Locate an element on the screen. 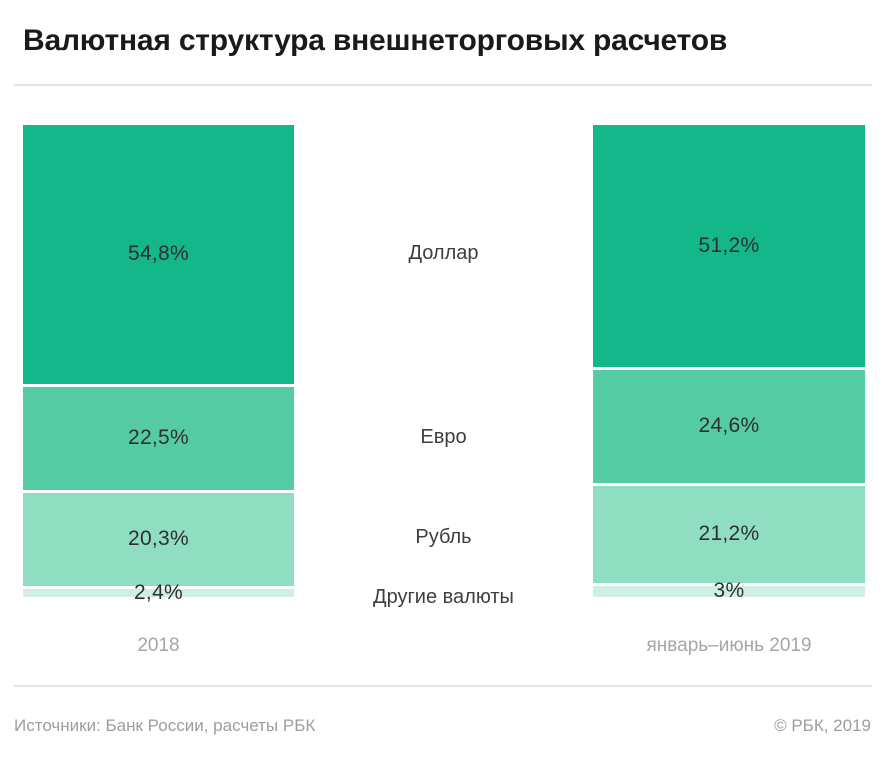 This screenshot has width=886, height=757. footer-copyright-text: © РБК, 2019 is located at coordinates (822, 725).